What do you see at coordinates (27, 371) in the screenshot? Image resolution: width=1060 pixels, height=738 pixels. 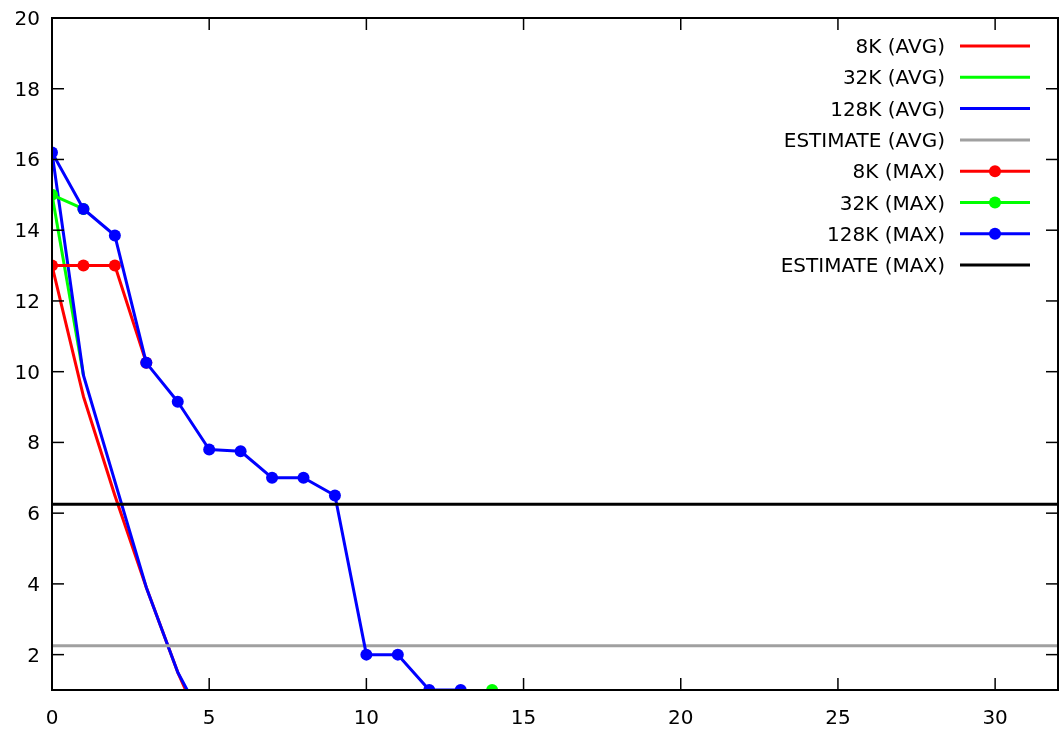 I see `y-tick-label: 10` at bounding box center [27, 371].